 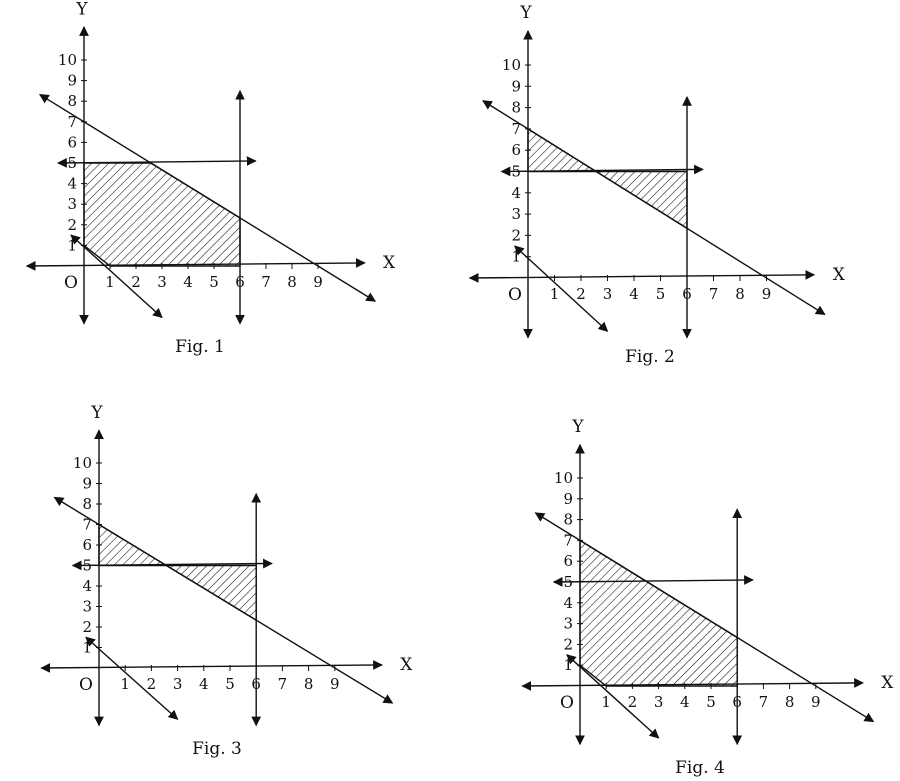 What do you see at coordinates (217, 749) in the screenshot?
I see `figure-caption: Fig. 3` at bounding box center [217, 749].